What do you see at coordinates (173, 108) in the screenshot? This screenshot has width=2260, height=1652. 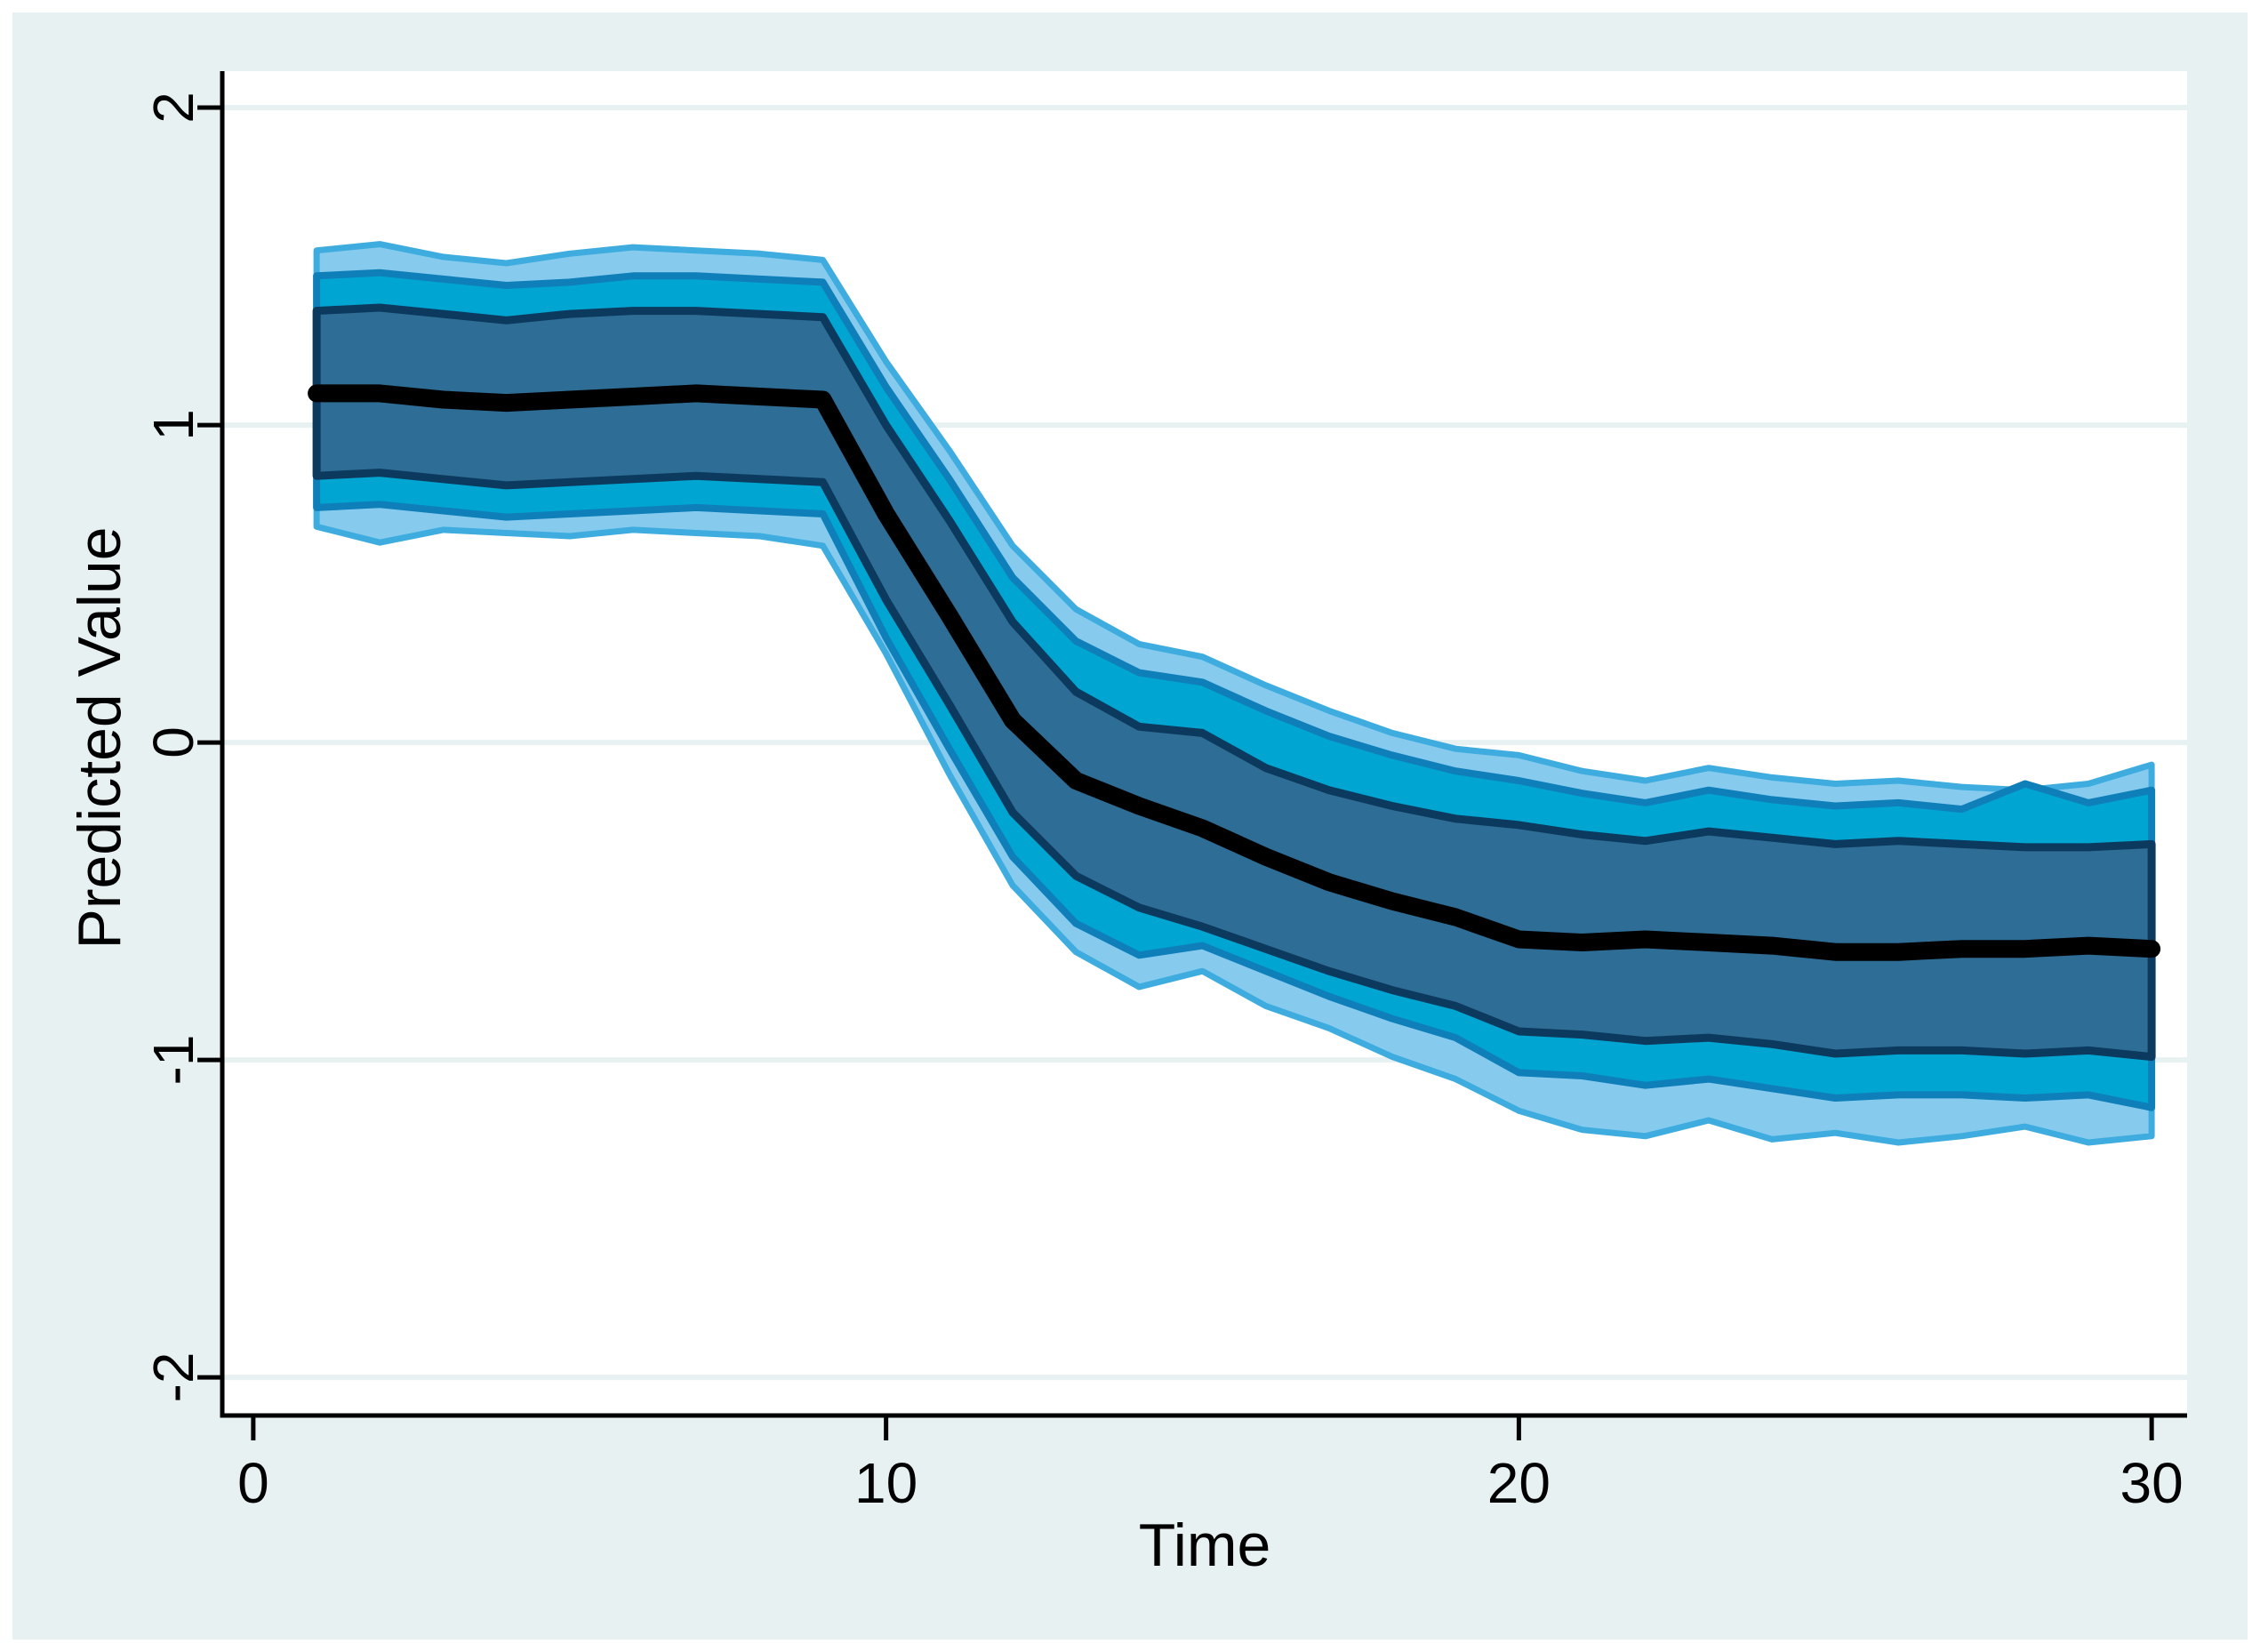 I see `y-tick-label: 2` at bounding box center [173, 108].